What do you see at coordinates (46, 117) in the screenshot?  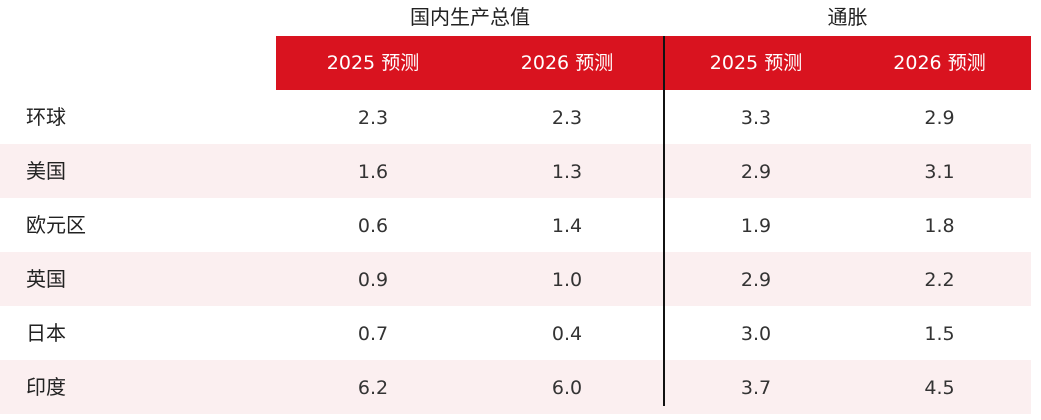 I see `row-label: 环球` at bounding box center [46, 117].